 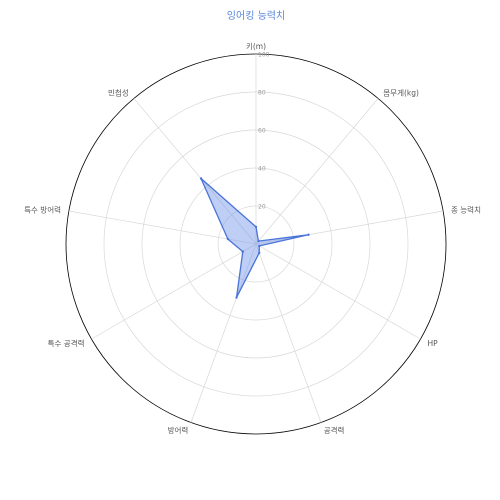 I want to click on series-area, so click(x=255, y=238).